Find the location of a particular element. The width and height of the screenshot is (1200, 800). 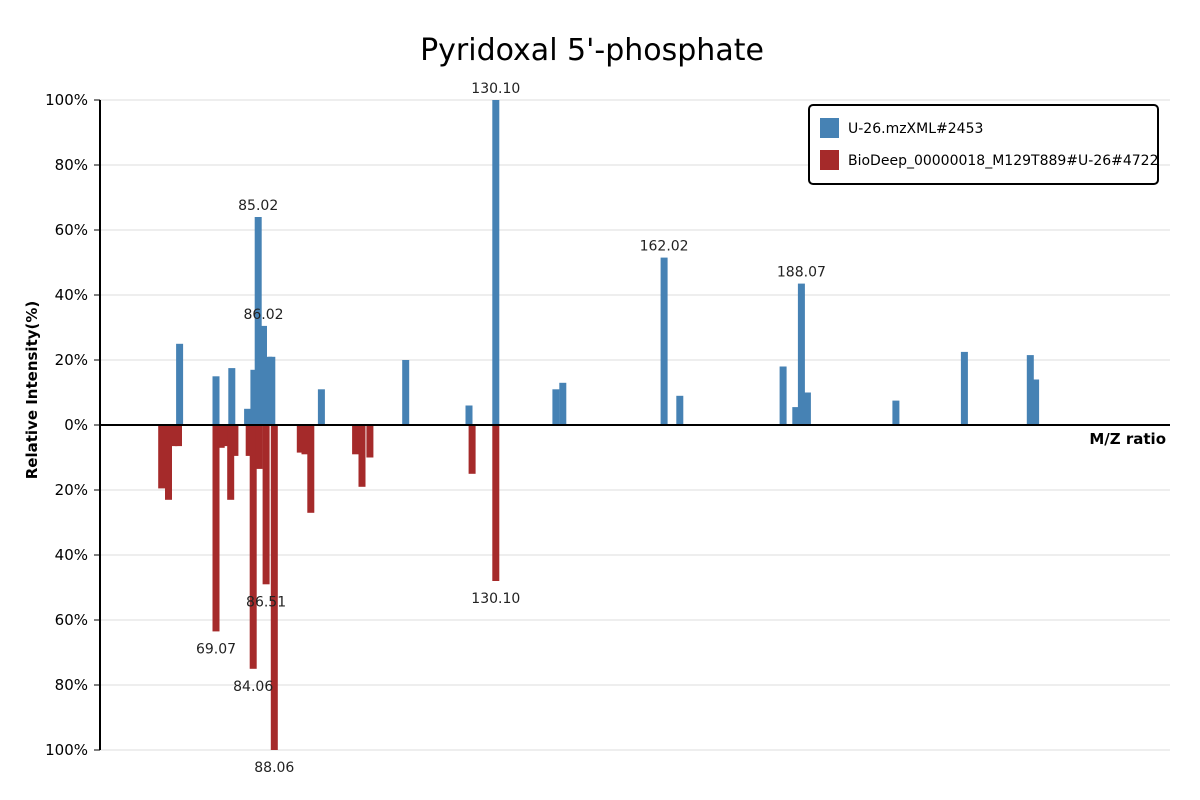

y-ticks: 100% 80% 60% 40% 20% 0% 20% 40% 60% 80% 100% is located at coordinates (72, 425).